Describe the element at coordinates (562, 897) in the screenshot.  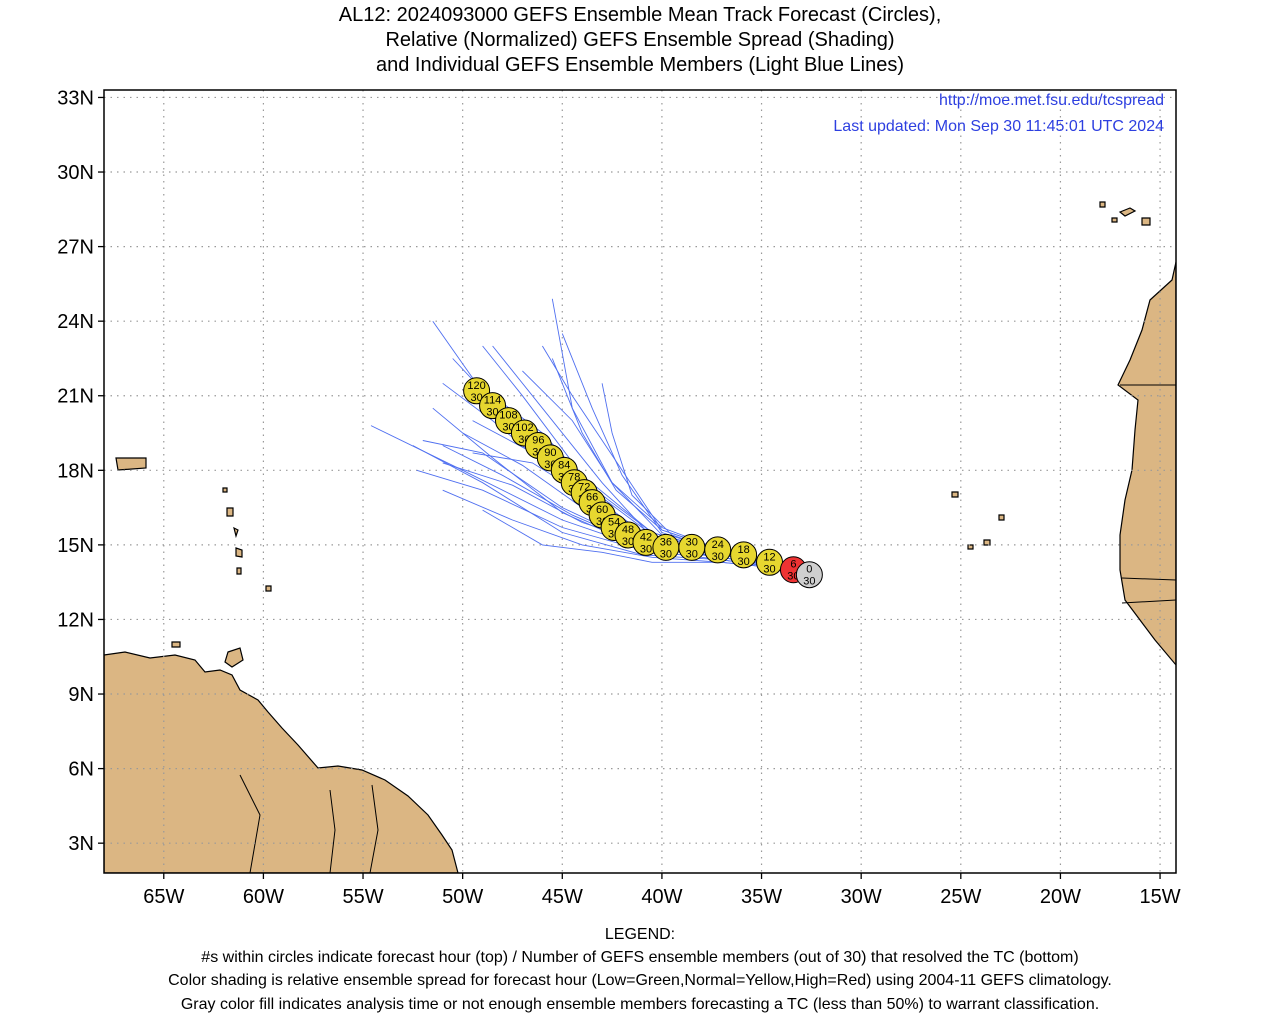
I see `lon-tick-label: 45W` at that location.